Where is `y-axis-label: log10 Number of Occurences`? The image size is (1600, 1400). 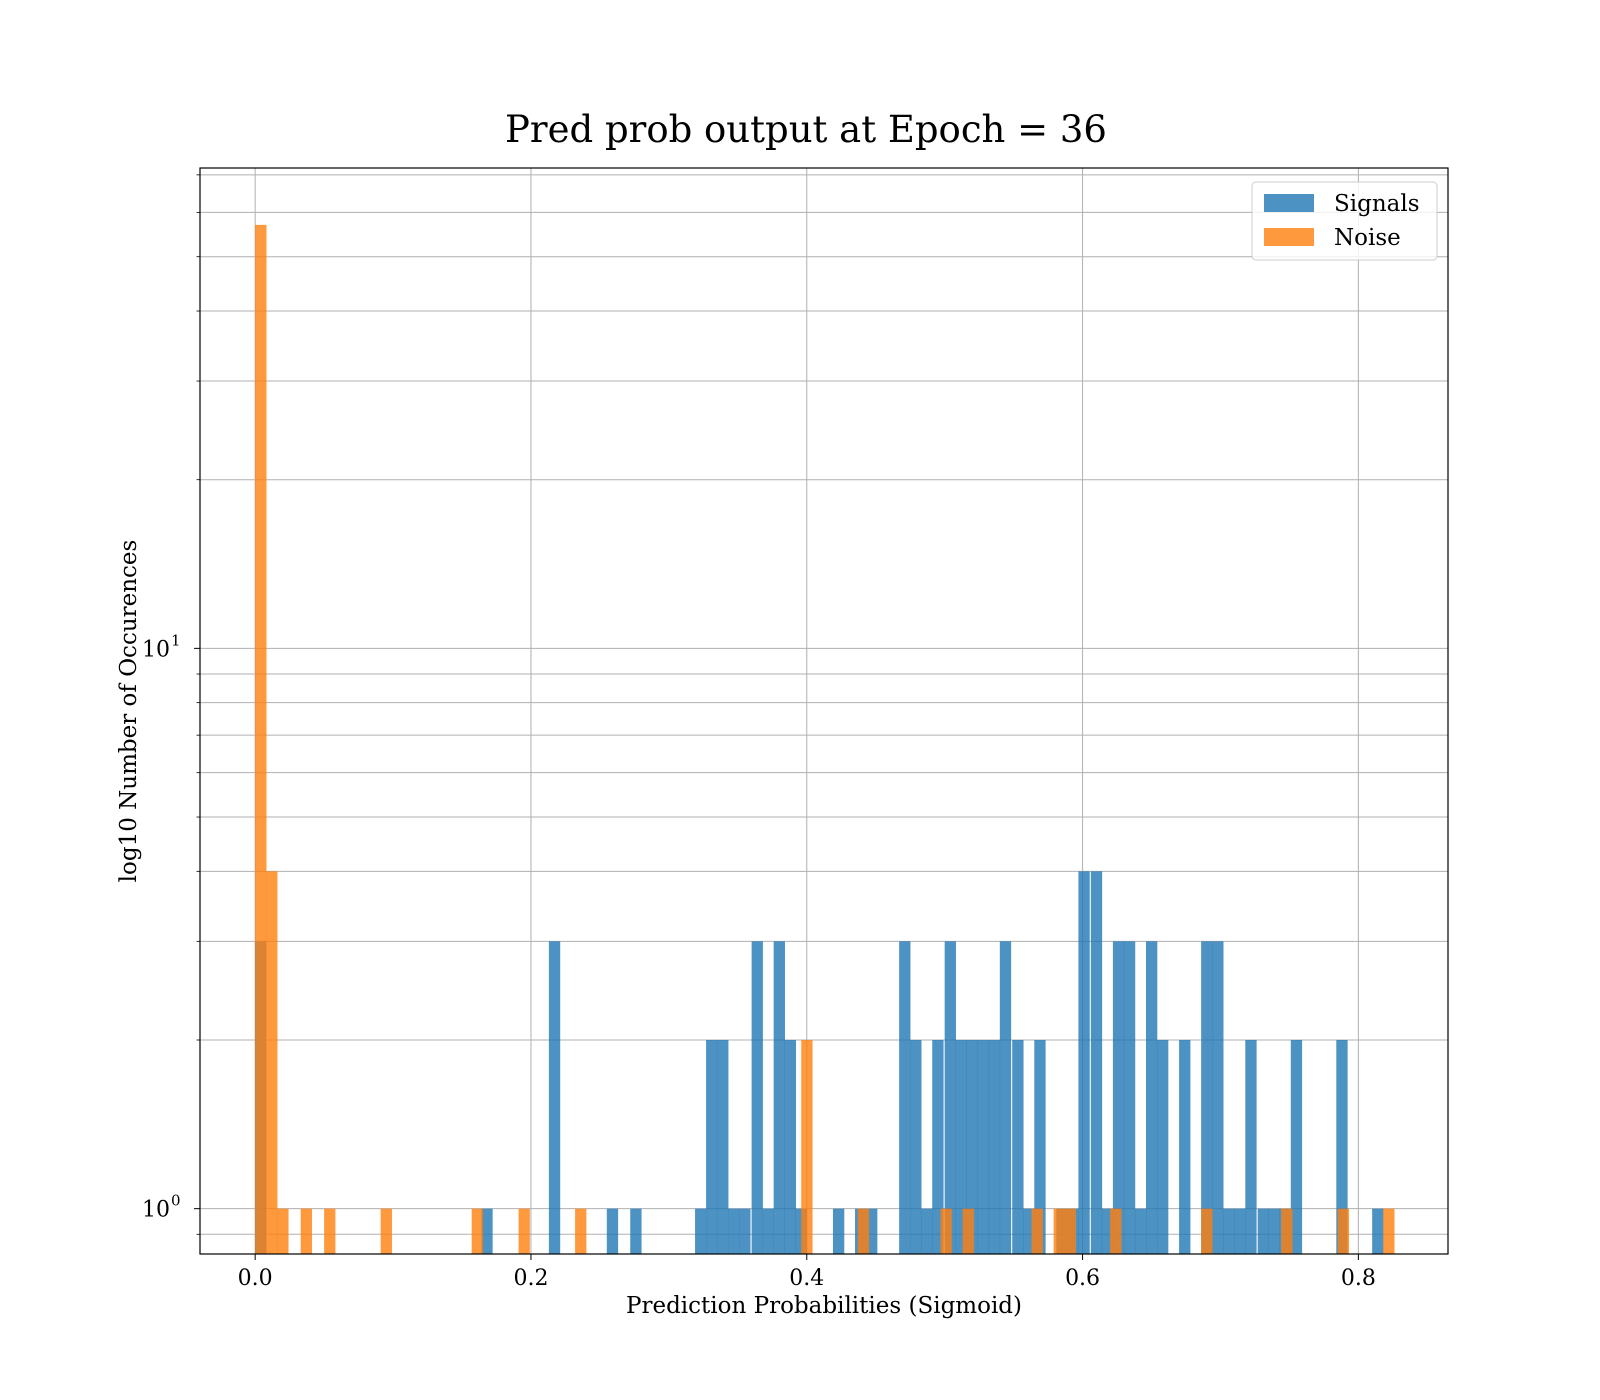
y-axis-label: log10 Number of Occurences is located at coordinates (129, 711).